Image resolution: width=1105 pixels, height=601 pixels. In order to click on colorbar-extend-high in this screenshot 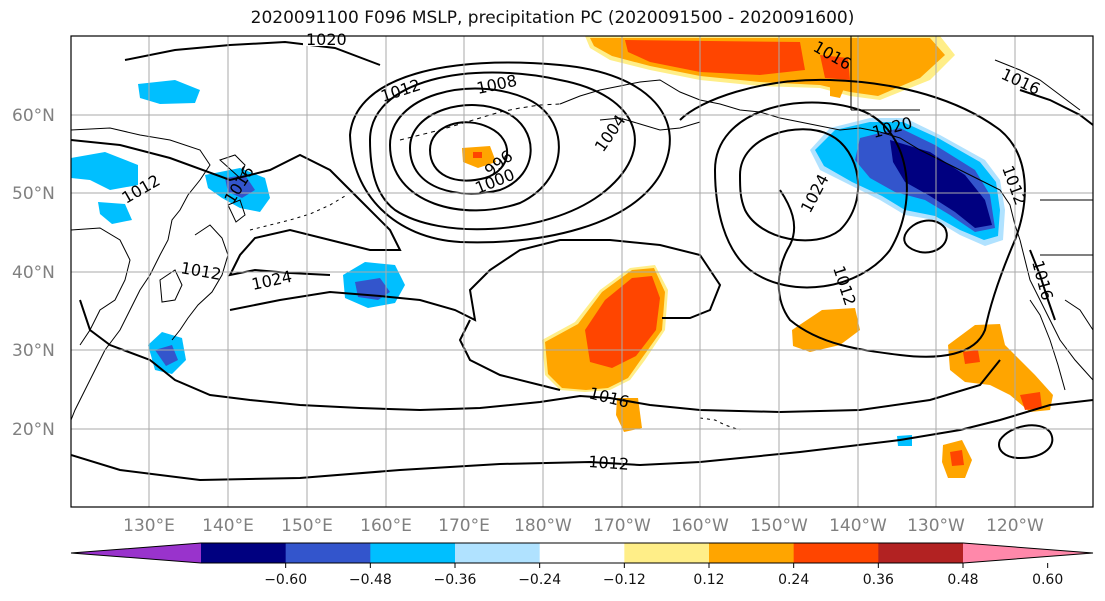, I will do `click(1028, 553)`.